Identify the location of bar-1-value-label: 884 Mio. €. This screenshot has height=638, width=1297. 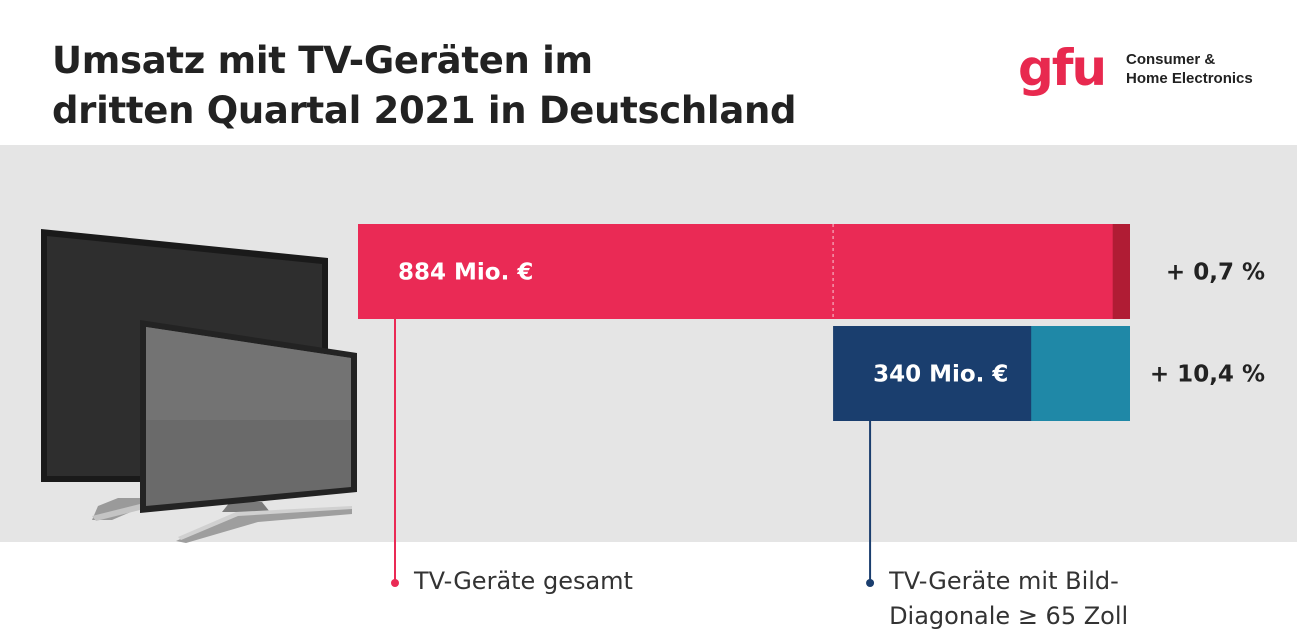
(465, 273).